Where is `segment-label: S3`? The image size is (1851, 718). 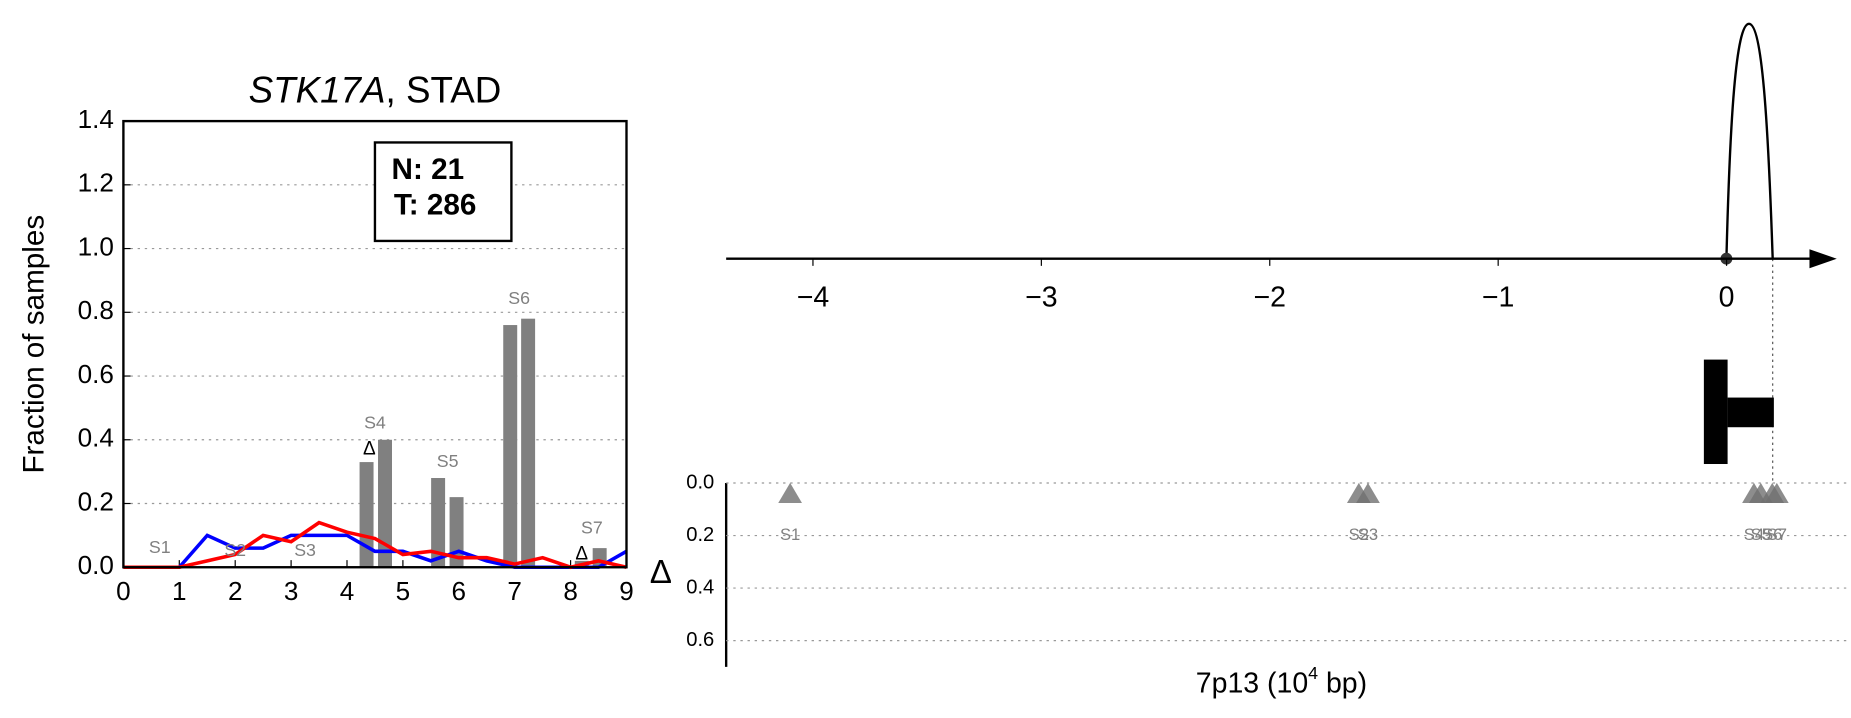 segment-label: S3 is located at coordinates (305, 550).